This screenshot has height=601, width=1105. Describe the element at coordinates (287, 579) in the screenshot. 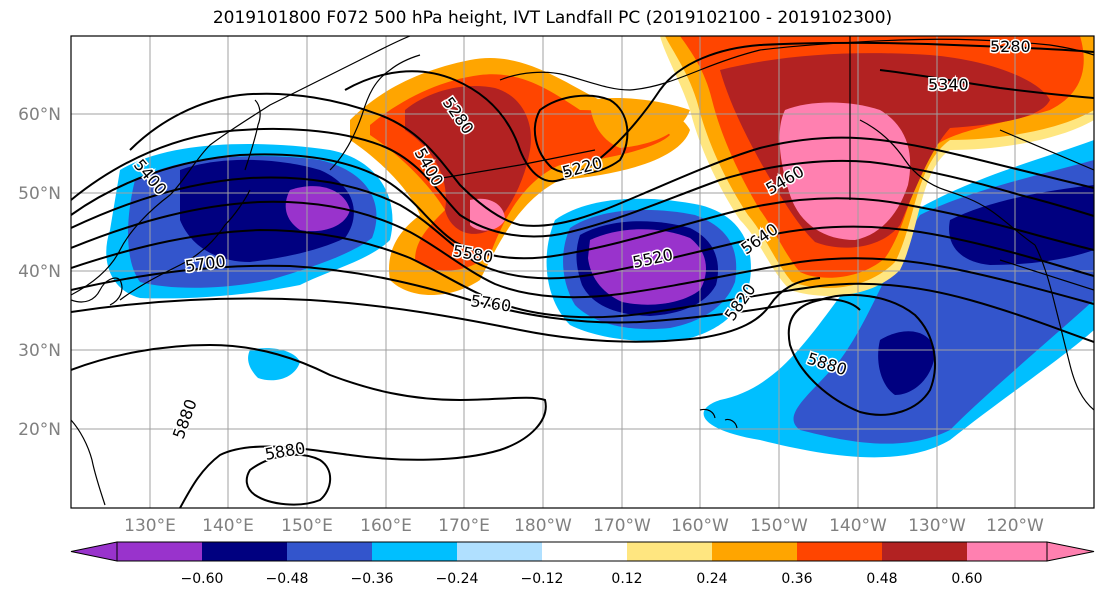

I see `colorbar-tick: −0.48` at that location.